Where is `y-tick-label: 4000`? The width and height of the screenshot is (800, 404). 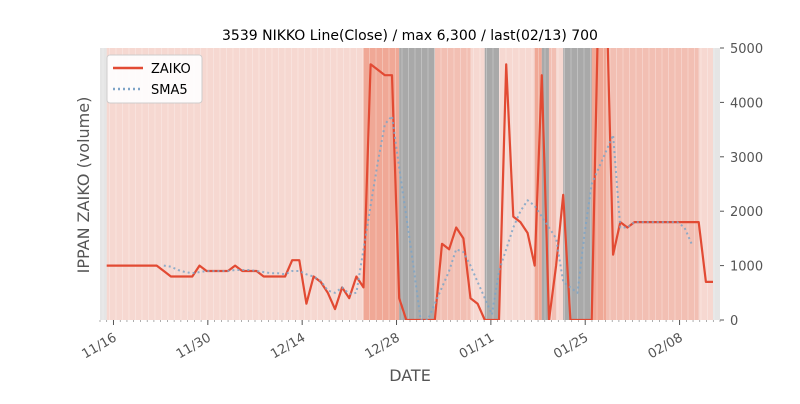 y-tick-label: 4000 is located at coordinates (746, 103).